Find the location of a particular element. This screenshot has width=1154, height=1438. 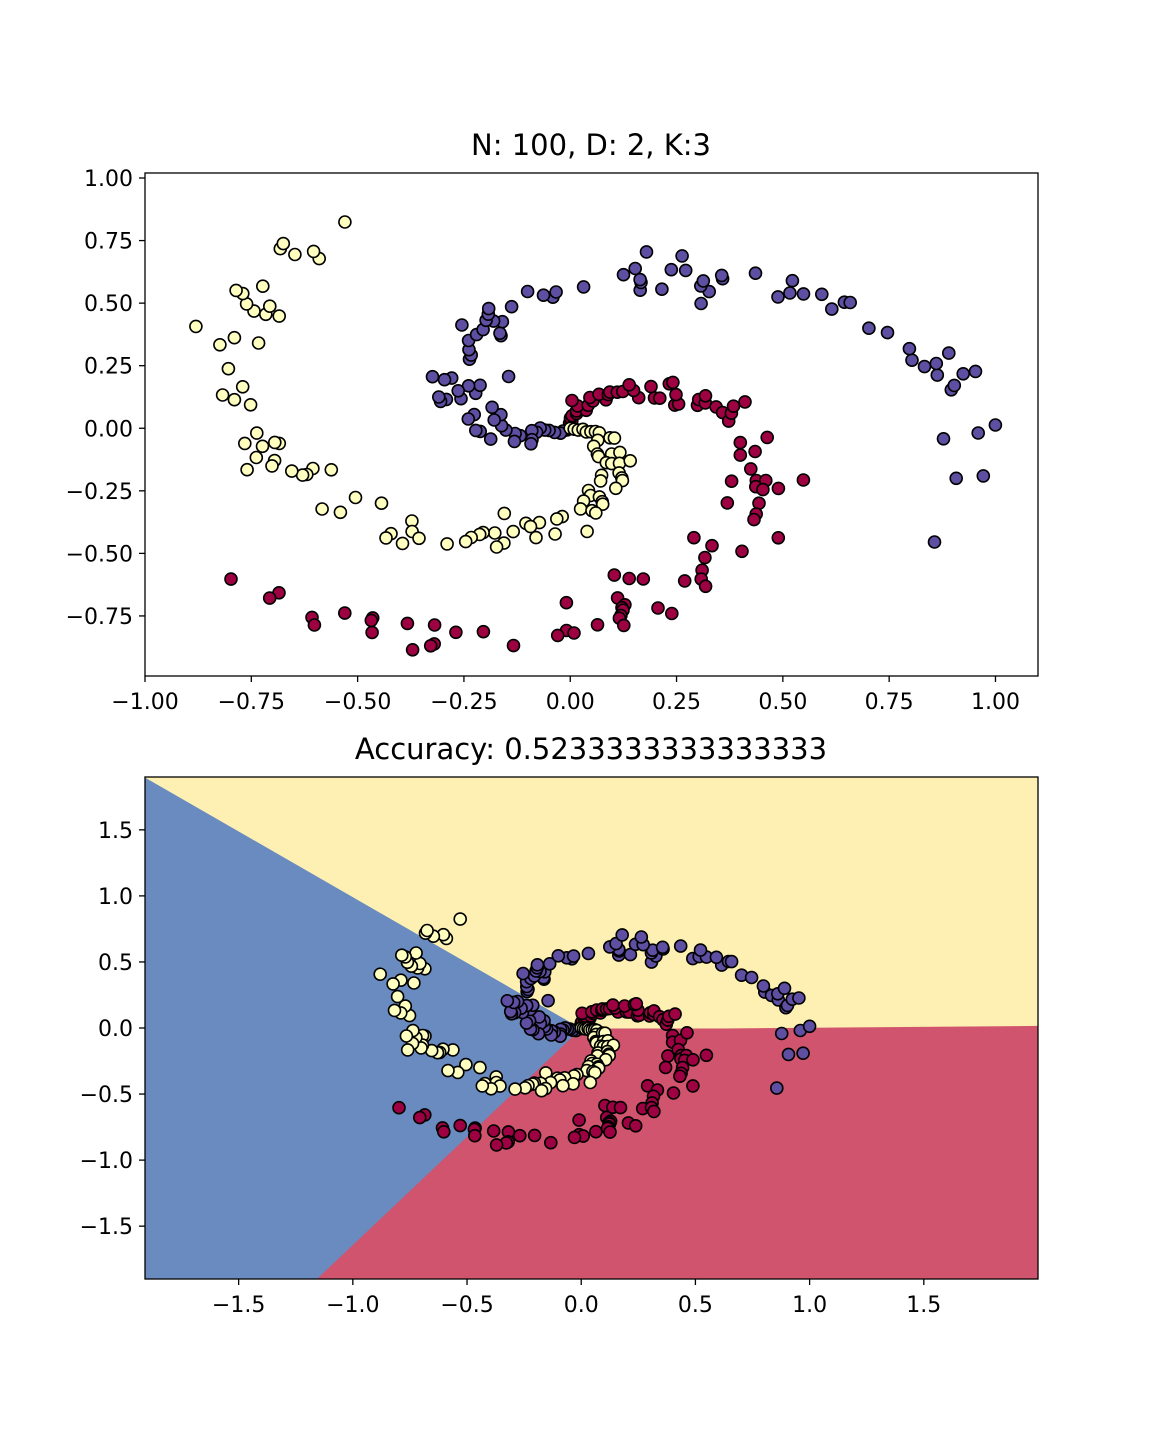

bottom-x-axis: −1.5 −1.0 −0.5 0.0 0.5 1.0 1.5 is located at coordinates (576, 1298).